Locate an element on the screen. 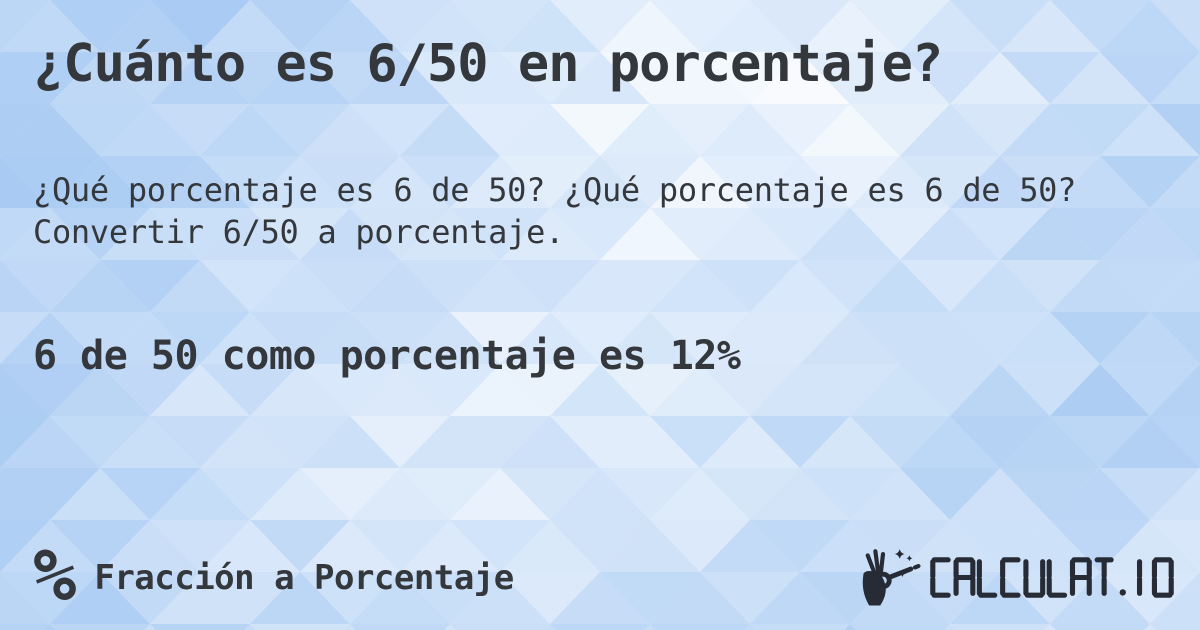 This screenshot has height=630, width=1200. result-text: 6 de 50 como porcentaje es 12% is located at coordinates (387, 355).